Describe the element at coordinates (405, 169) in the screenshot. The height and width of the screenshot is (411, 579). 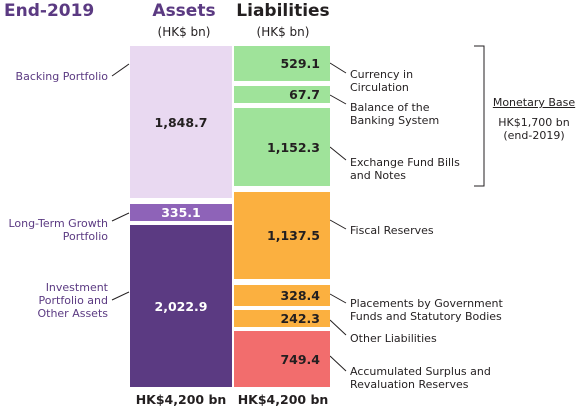
I see `liability-label-efbn: Exchange Fund Bills and Notes` at that location.